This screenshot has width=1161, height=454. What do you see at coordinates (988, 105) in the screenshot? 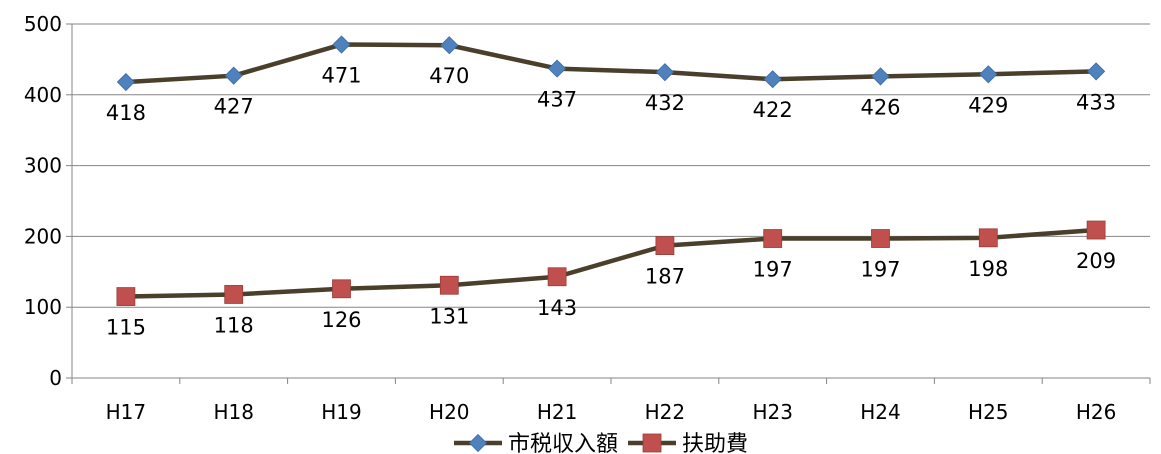
I see `data-label: 429` at bounding box center [988, 105].